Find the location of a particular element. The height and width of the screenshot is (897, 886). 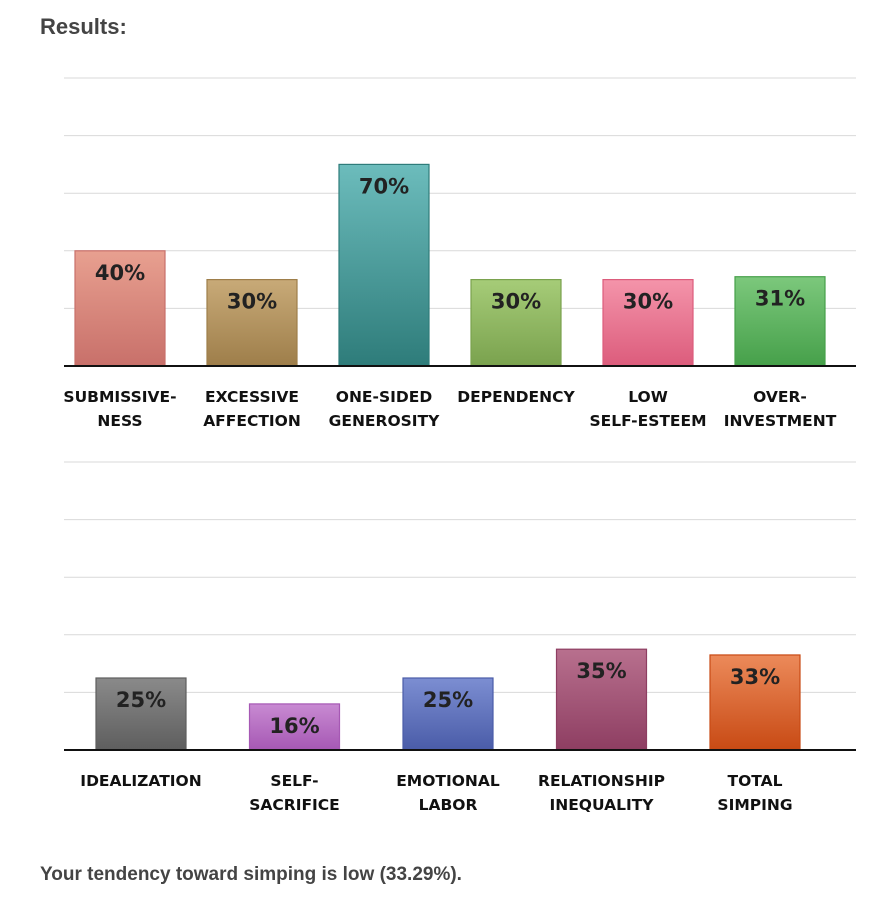

category-label: NESS is located at coordinates (119, 421).